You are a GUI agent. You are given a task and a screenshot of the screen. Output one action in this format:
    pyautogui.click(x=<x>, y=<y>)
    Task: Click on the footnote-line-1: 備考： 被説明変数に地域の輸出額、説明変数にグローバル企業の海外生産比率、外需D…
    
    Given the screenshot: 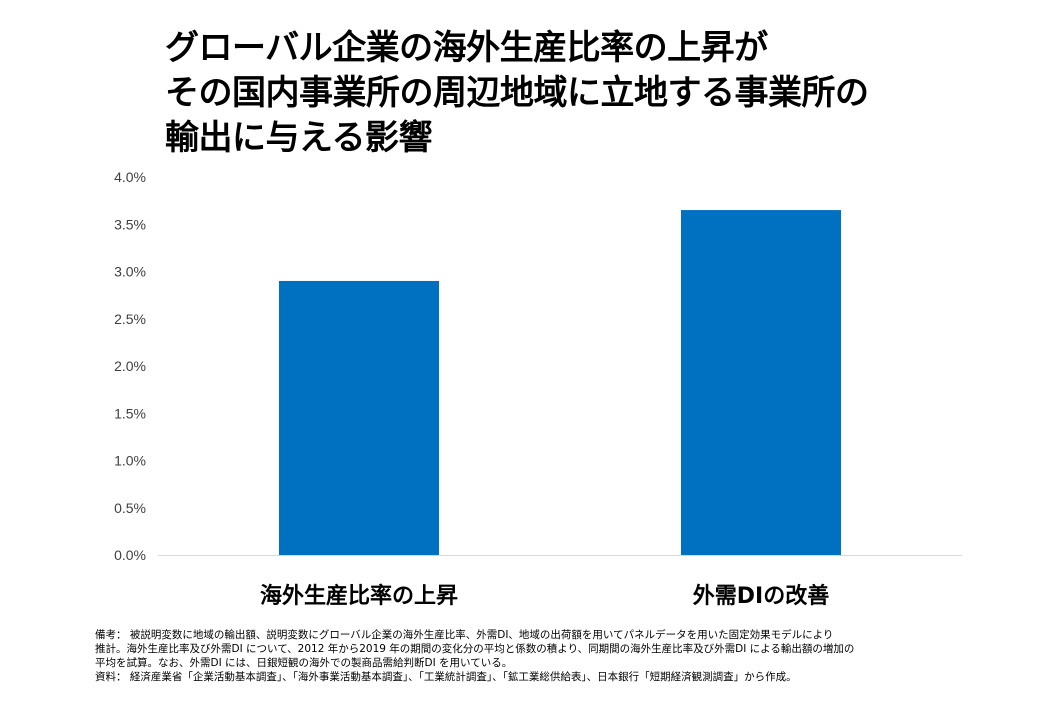 What is the action you would take?
    pyautogui.click(x=464, y=635)
    